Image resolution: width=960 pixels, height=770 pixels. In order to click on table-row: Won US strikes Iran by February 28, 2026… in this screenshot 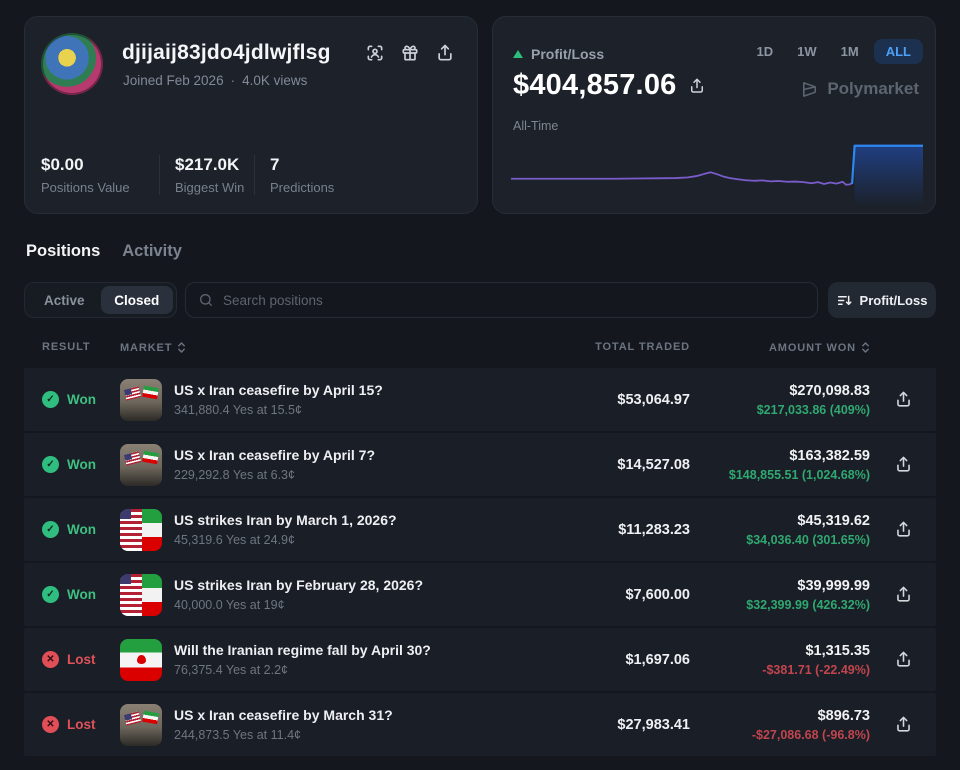, I will do `click(480, 594)`.